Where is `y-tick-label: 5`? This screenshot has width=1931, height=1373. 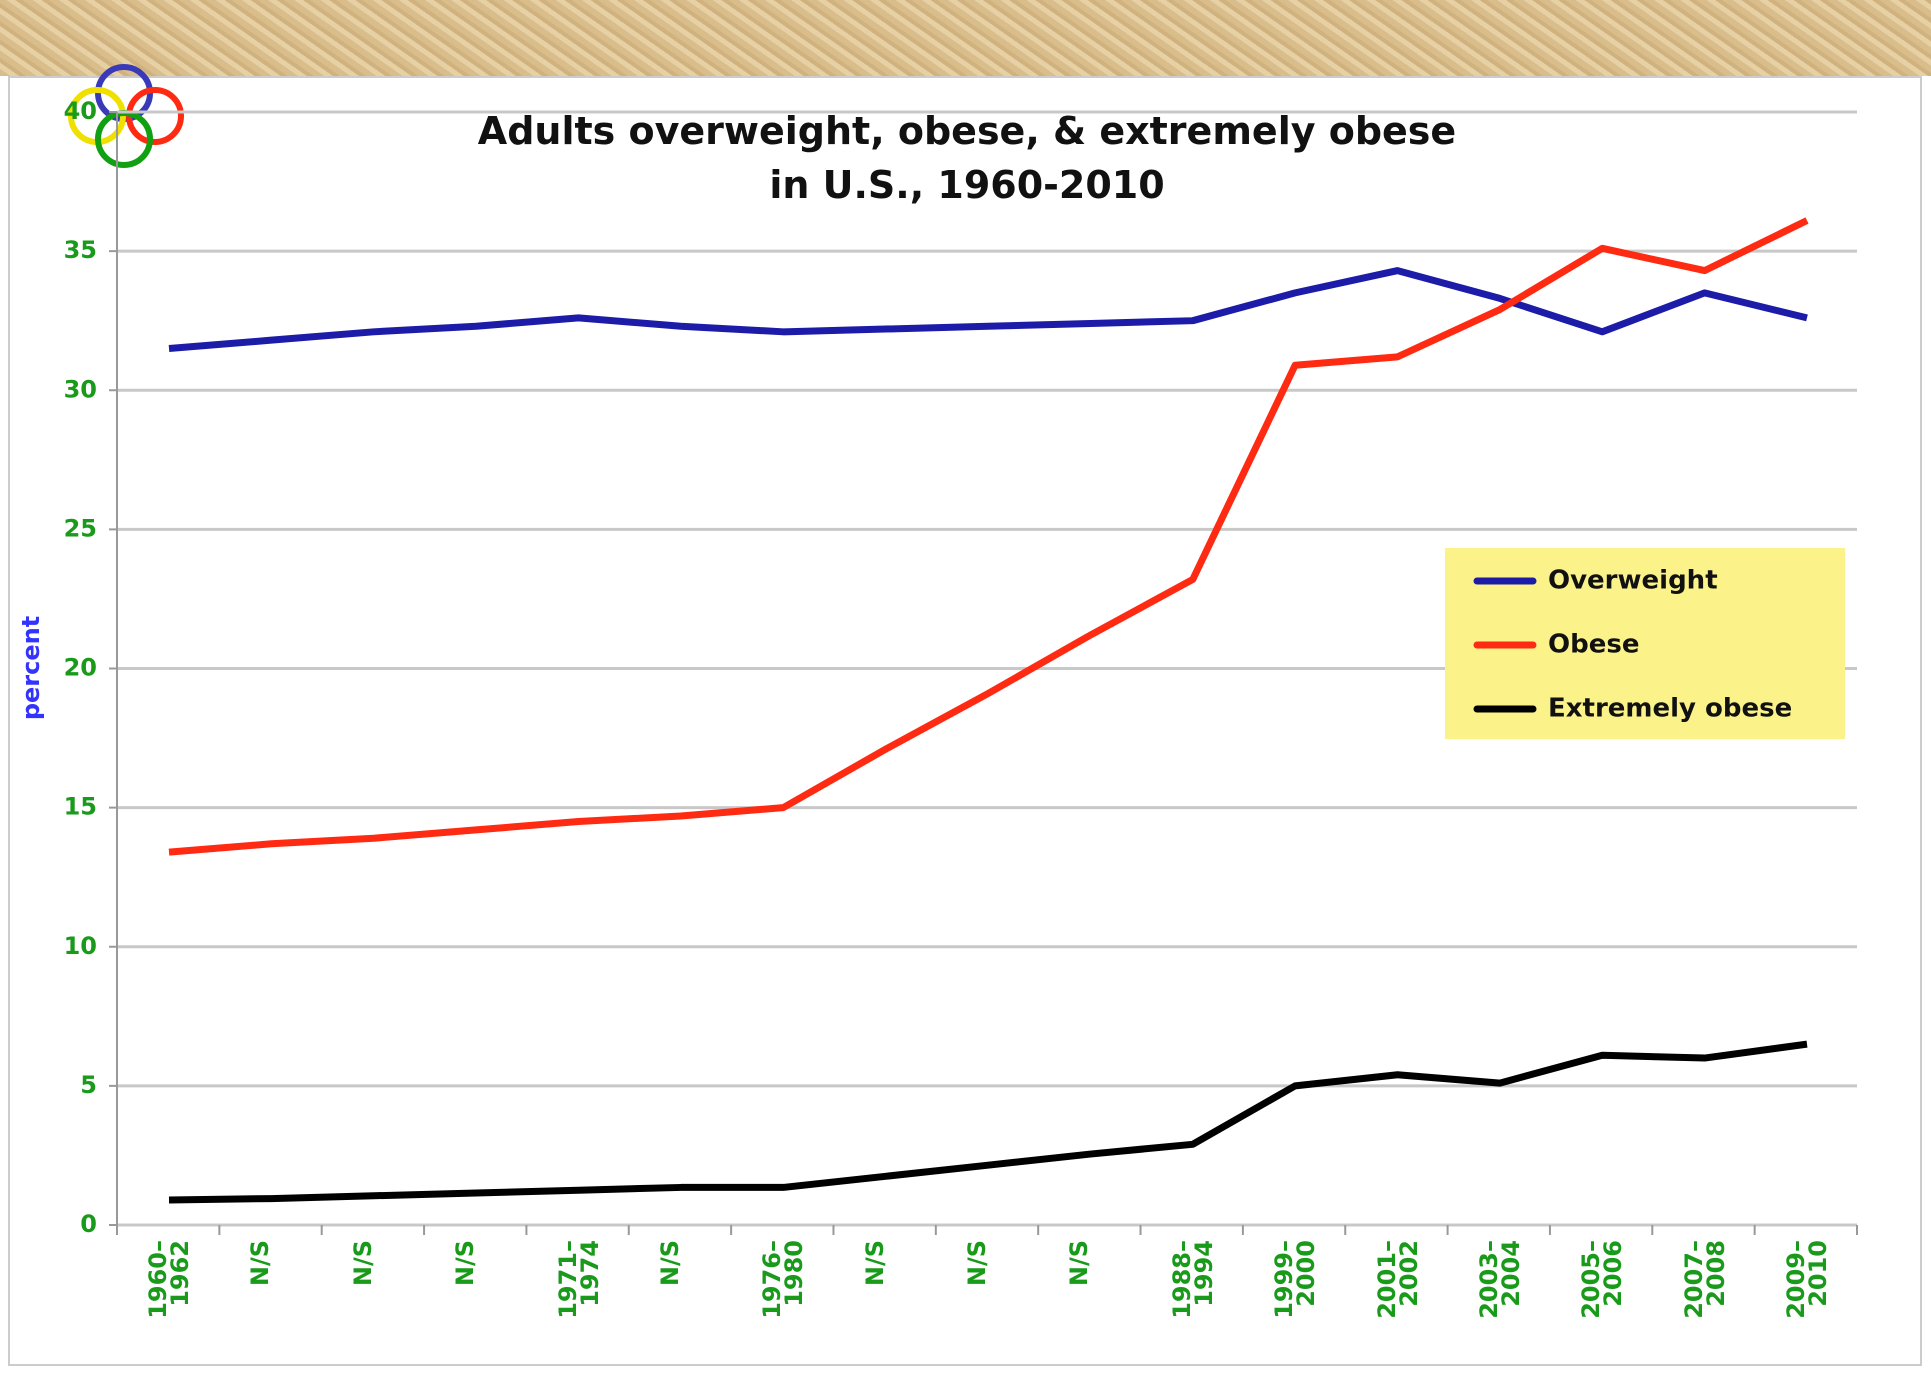 y-tick-label: 5 is located at coordinates (88, 1085).